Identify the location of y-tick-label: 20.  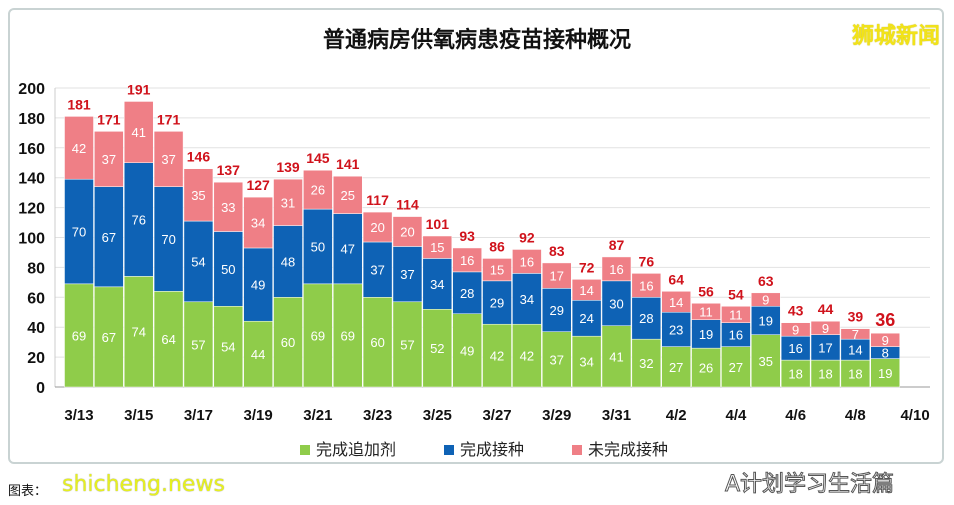
(36, 358).